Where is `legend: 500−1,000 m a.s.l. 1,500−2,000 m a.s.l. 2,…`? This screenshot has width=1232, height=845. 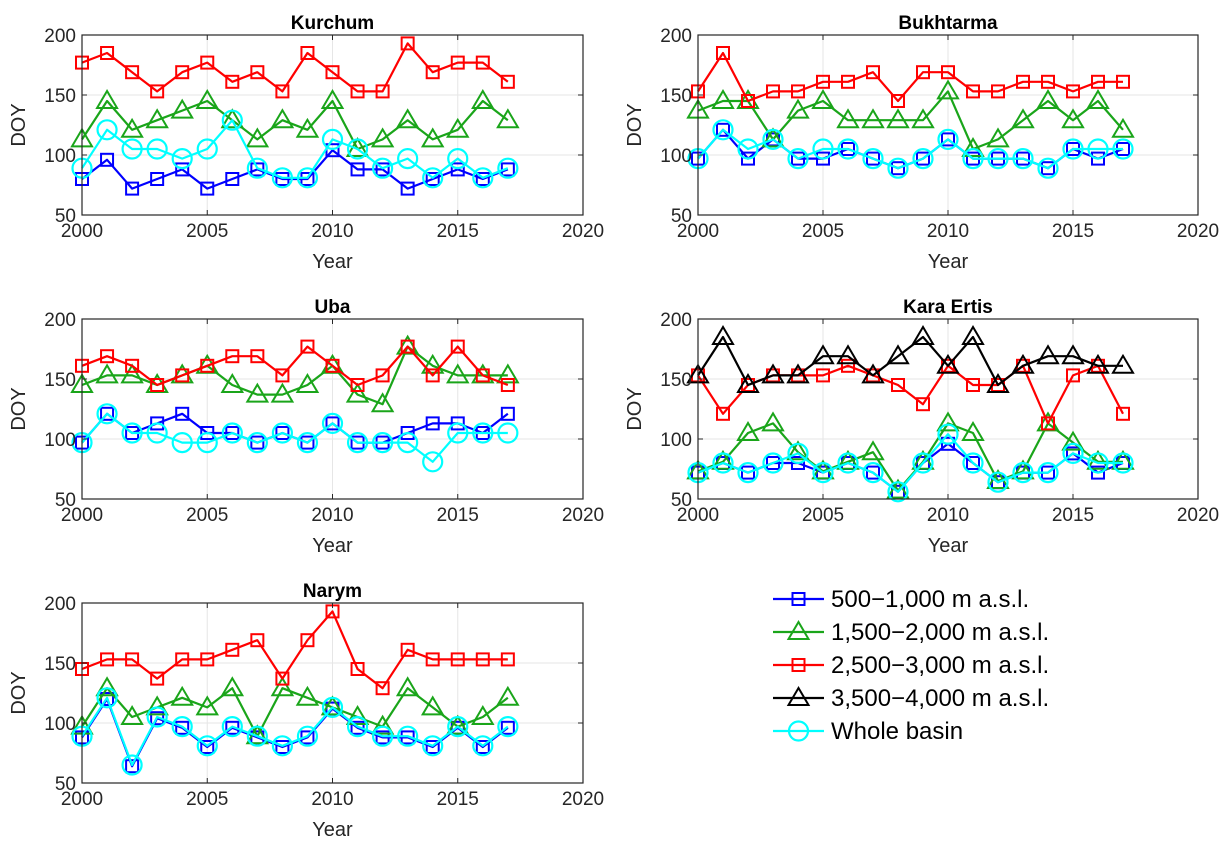 legend: 500−1,000 m a.s.l. 1,500−2,000 m a.s.l. 2,… is located at coordinates (911, 665).